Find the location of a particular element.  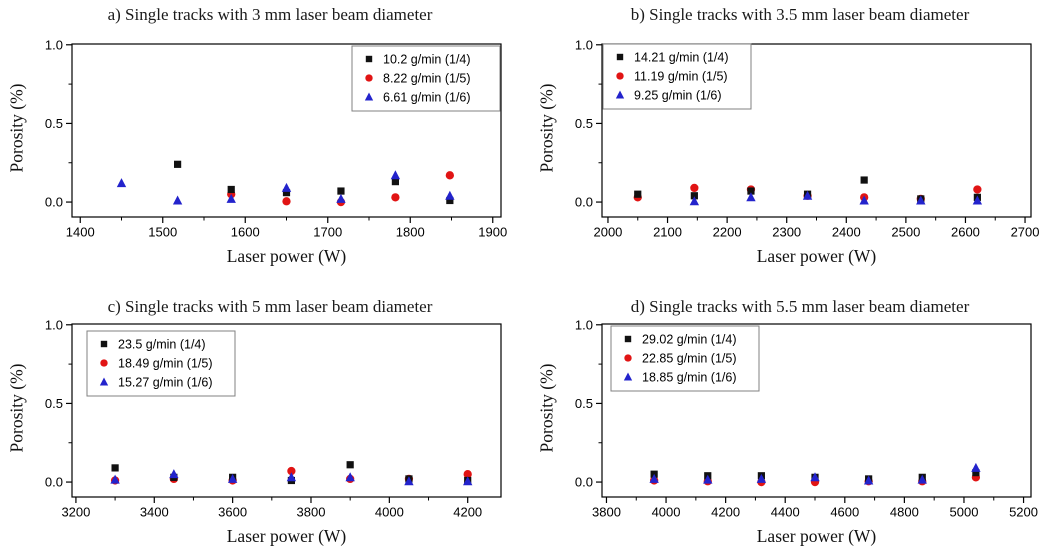

x-tick-label: 1400 is located at coordinates (80, 232).